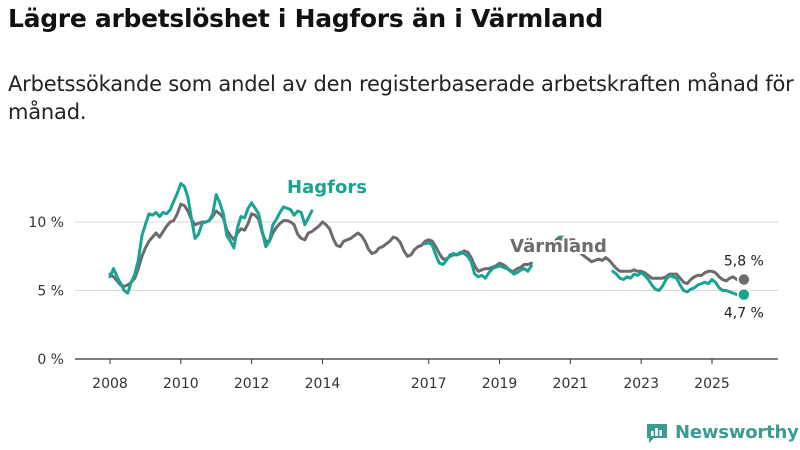 The height and width of the screenshot is (450, 800). I want to click on newsworthy-logo-icon, so click(657, 433).